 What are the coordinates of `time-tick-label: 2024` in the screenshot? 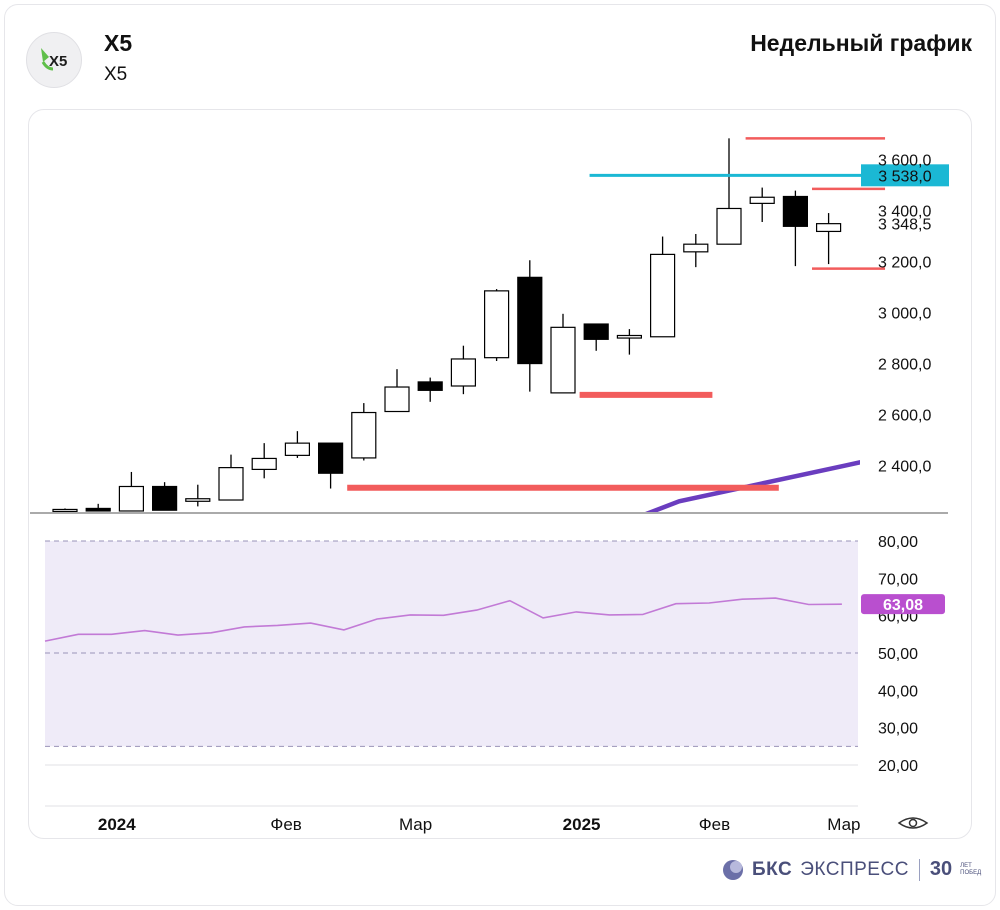 It's located at (117, 824).